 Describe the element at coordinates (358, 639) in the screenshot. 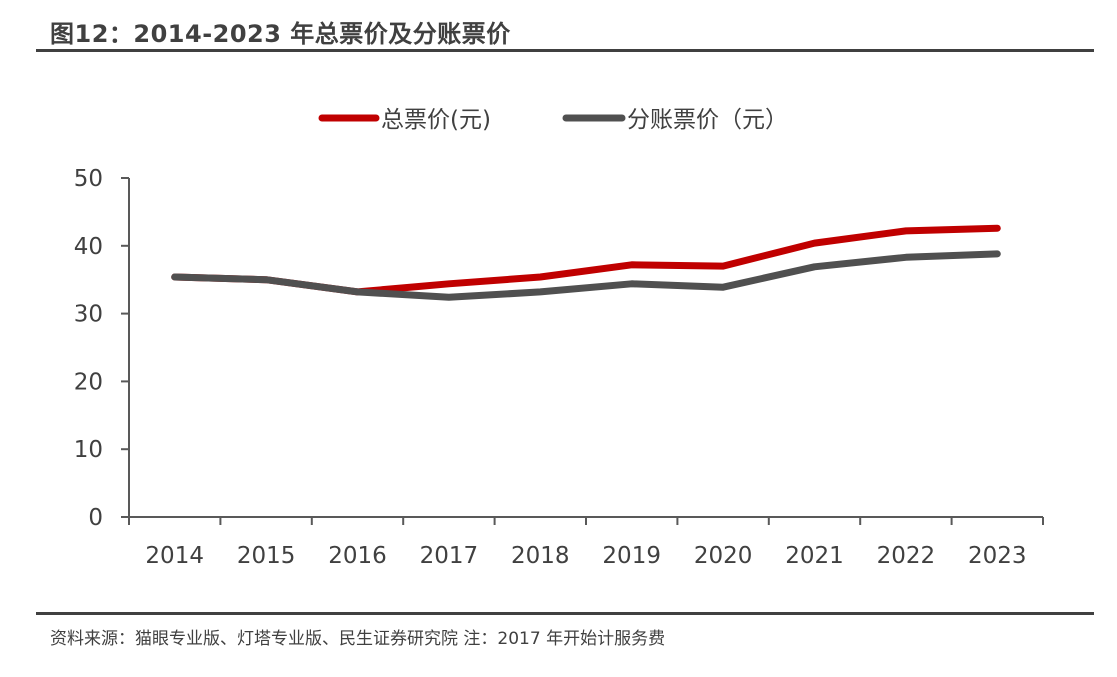

I see `source-note: 资料来源：猫眼专业版、灯塔专业版、民生证券研究院 注：2017 年开始计服务费` at that location.